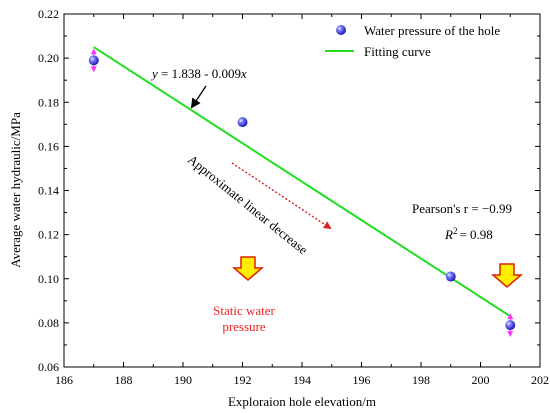 The width and height of the screenshot is (550, 413). What do you see at coordinates (124, 380) in the screenshot?
I see `x-tick-label: 188` at bounding box center [124, 380].